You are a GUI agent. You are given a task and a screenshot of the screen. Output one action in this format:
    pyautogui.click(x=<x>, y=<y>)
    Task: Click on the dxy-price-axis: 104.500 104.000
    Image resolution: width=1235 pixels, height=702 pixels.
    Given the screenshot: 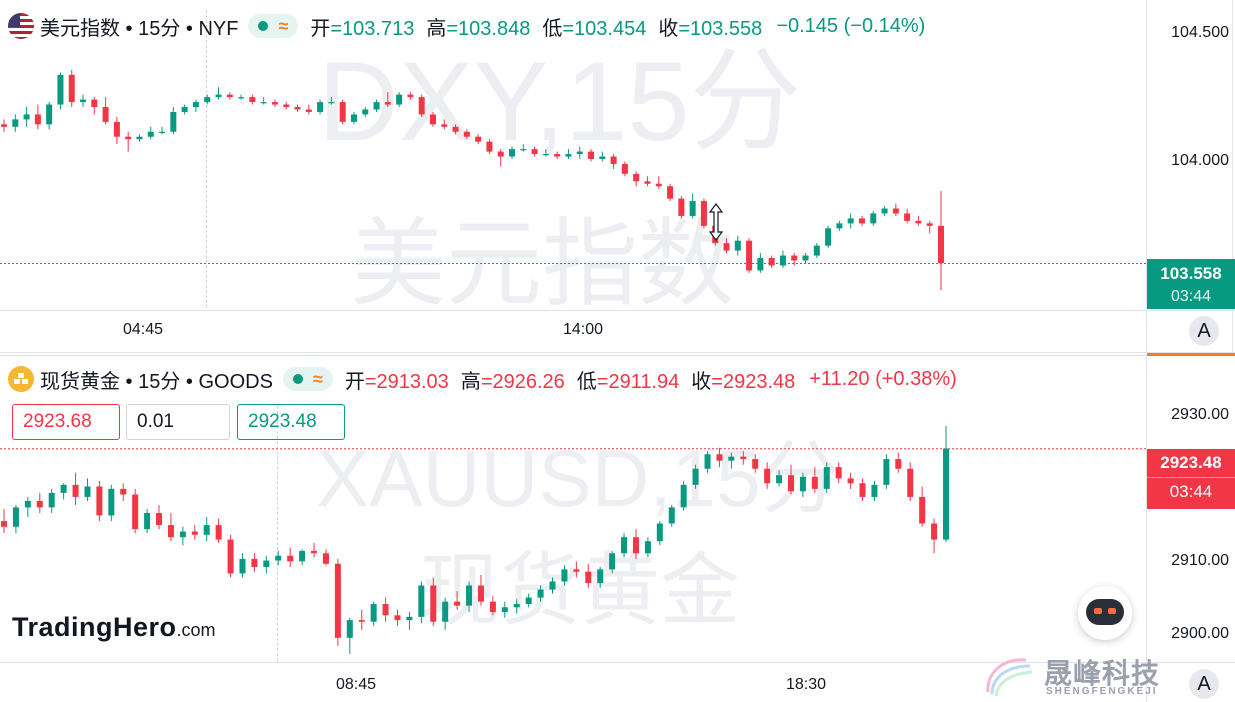 What is the action you would take?
    pyautogui.click(x=1191, y=155)
    